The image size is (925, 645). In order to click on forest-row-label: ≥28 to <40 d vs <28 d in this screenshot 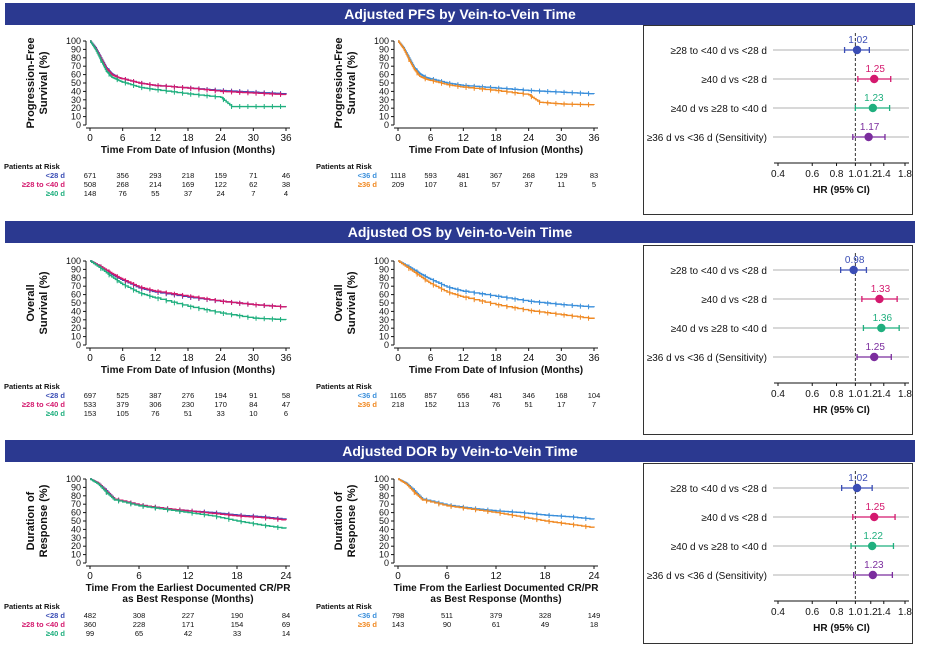, I will do `click(718, 271)`.